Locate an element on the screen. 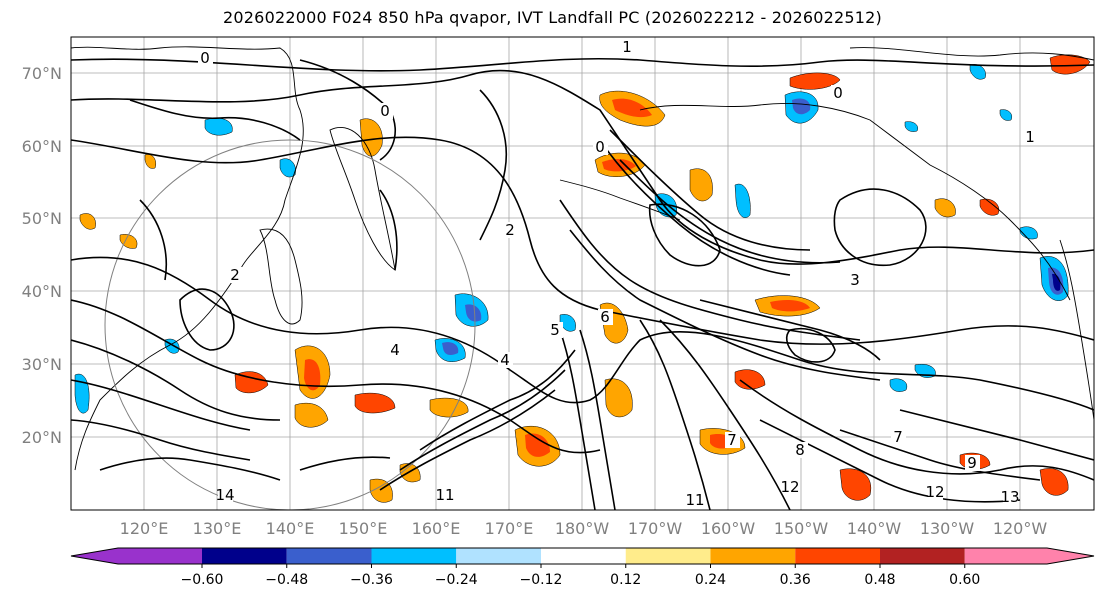 This screenshot has width=1105, height=604. latitude-label: 30°N is located at coordinates (42, 364).